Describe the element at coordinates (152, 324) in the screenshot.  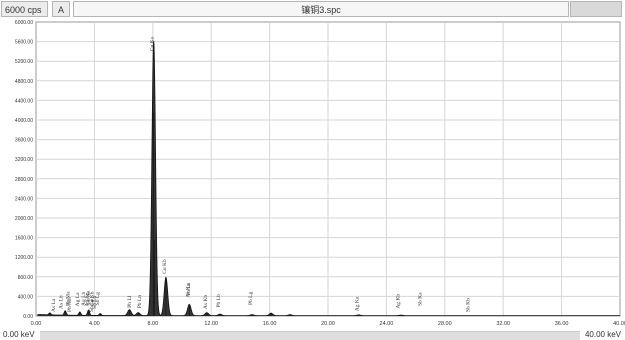
I see `x-tick-label: 8.00` at that location.